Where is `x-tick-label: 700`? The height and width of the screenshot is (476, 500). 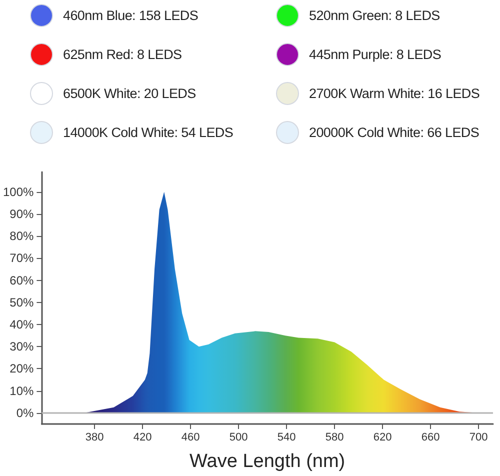
x-tick-label: 700 is located at coordinates (478, 438).